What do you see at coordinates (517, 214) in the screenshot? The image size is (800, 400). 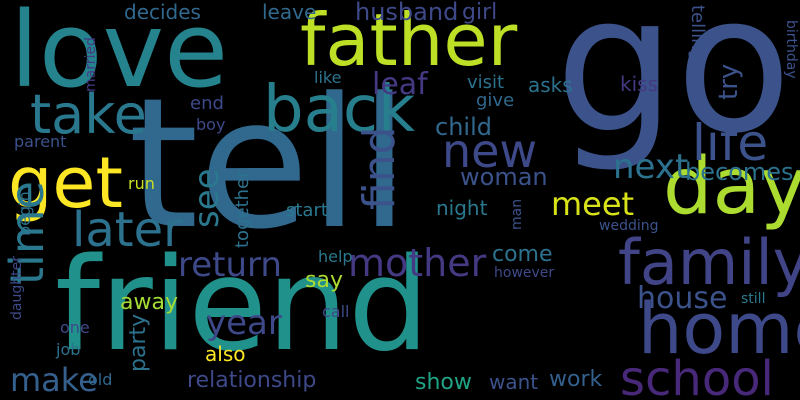 I see `word-man: man` at bounding box center [517, 214].